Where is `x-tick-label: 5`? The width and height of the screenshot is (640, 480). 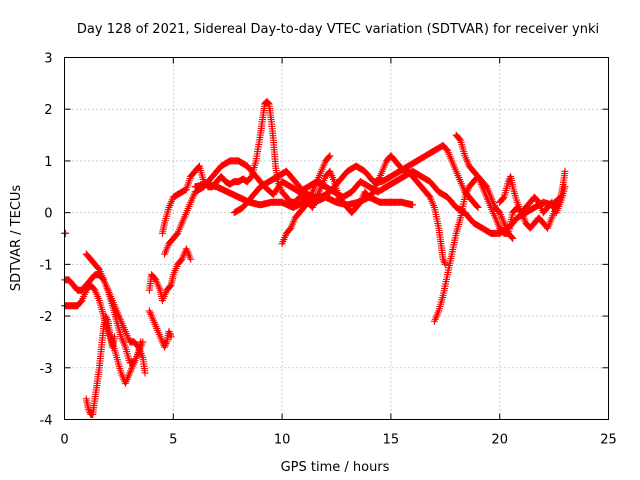 x-tick-label: 5 is located at coordinates (173, 440).